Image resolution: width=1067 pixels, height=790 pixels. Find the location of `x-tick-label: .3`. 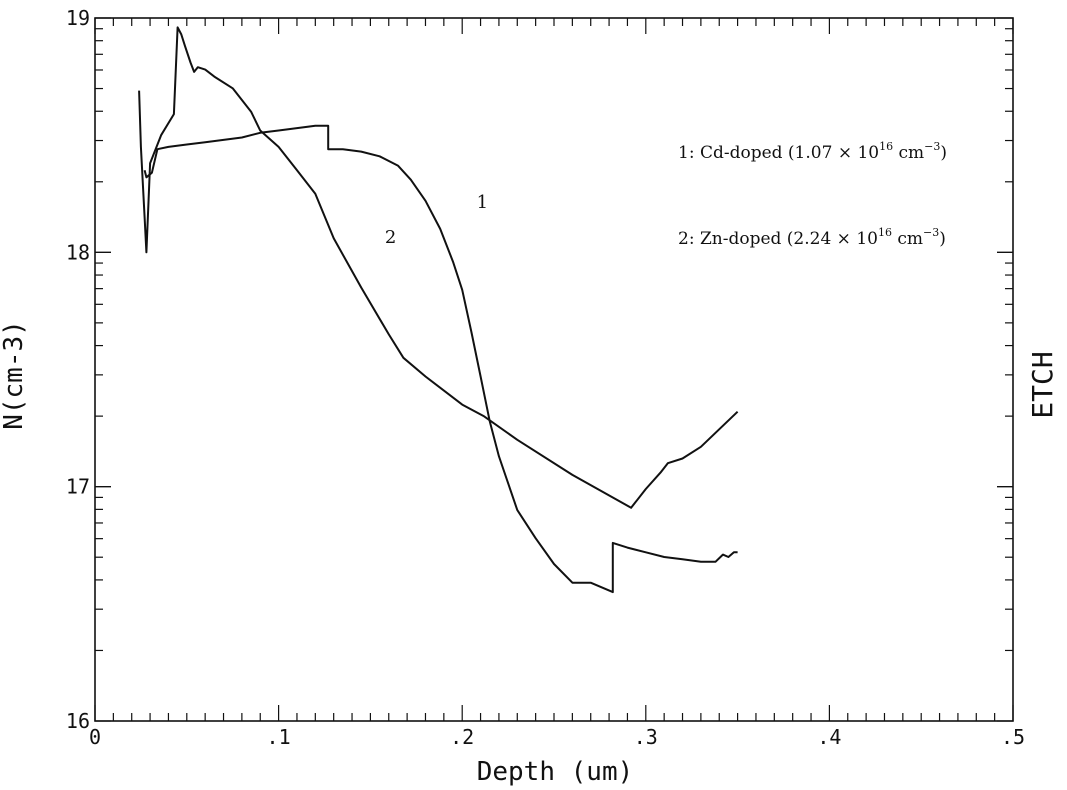

x-tick-label: .3 is located at coordinates (646, 737).